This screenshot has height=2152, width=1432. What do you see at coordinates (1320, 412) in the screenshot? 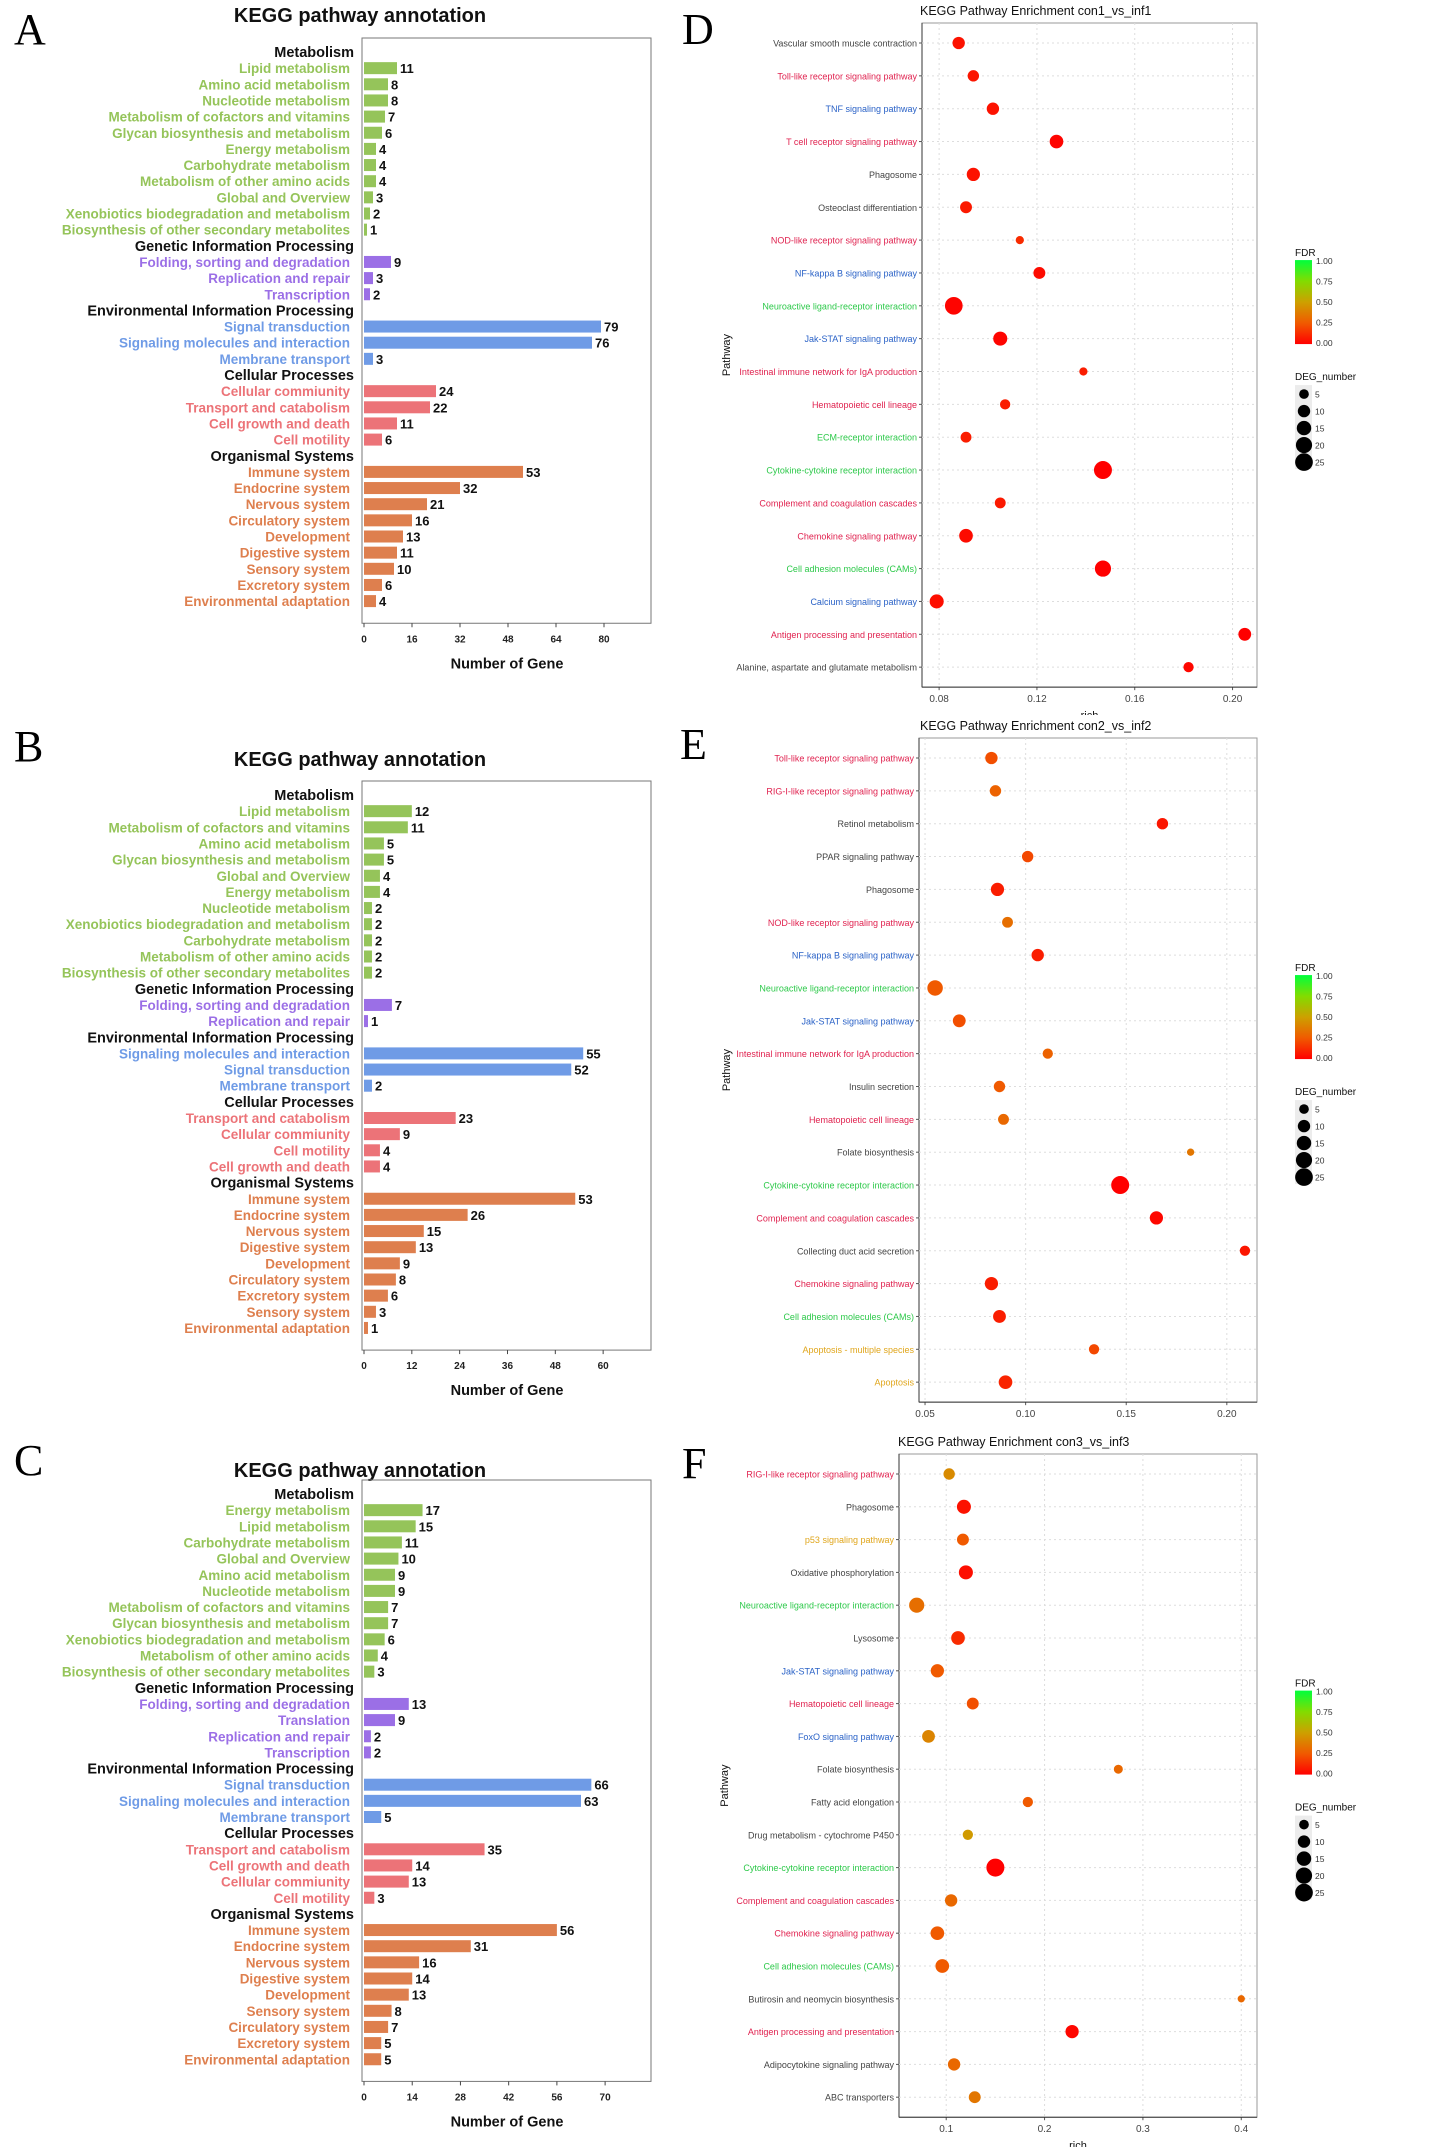
I see `size-legend-label: 10` at bounding box center [1320, 412].